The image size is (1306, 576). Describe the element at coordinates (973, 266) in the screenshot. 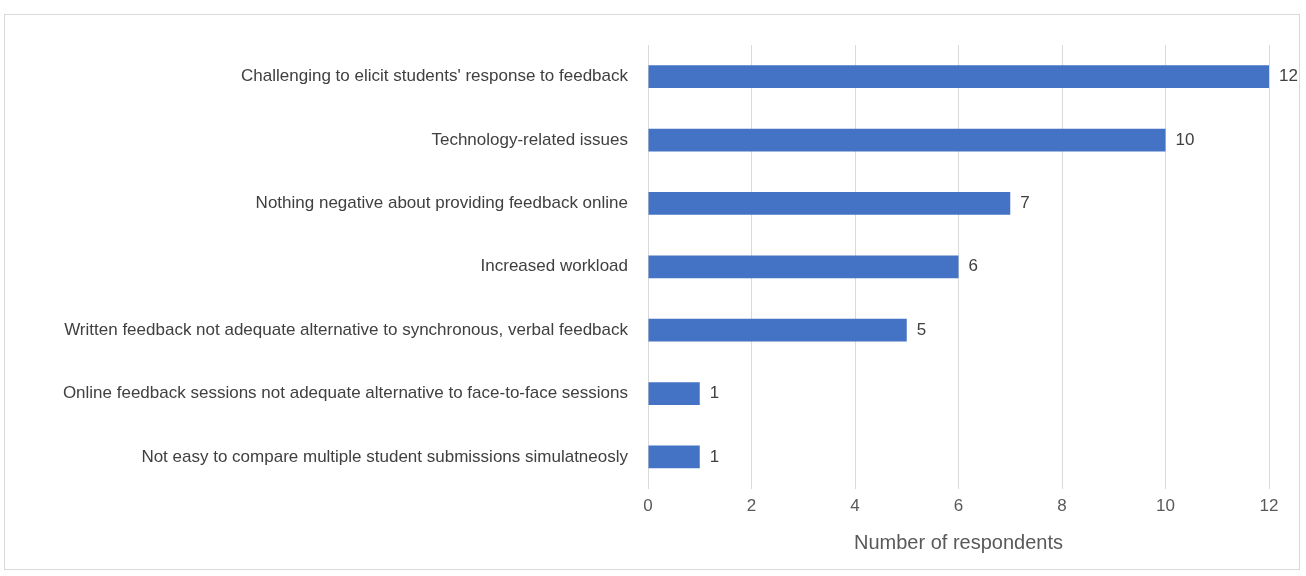

I see `data-label: 6` at that location.